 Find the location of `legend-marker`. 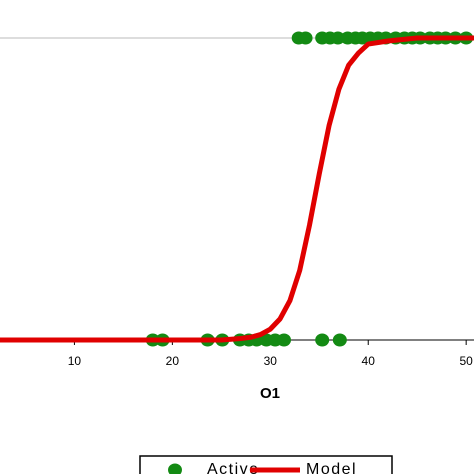

legend-marker is located at coordinates (175, 468).